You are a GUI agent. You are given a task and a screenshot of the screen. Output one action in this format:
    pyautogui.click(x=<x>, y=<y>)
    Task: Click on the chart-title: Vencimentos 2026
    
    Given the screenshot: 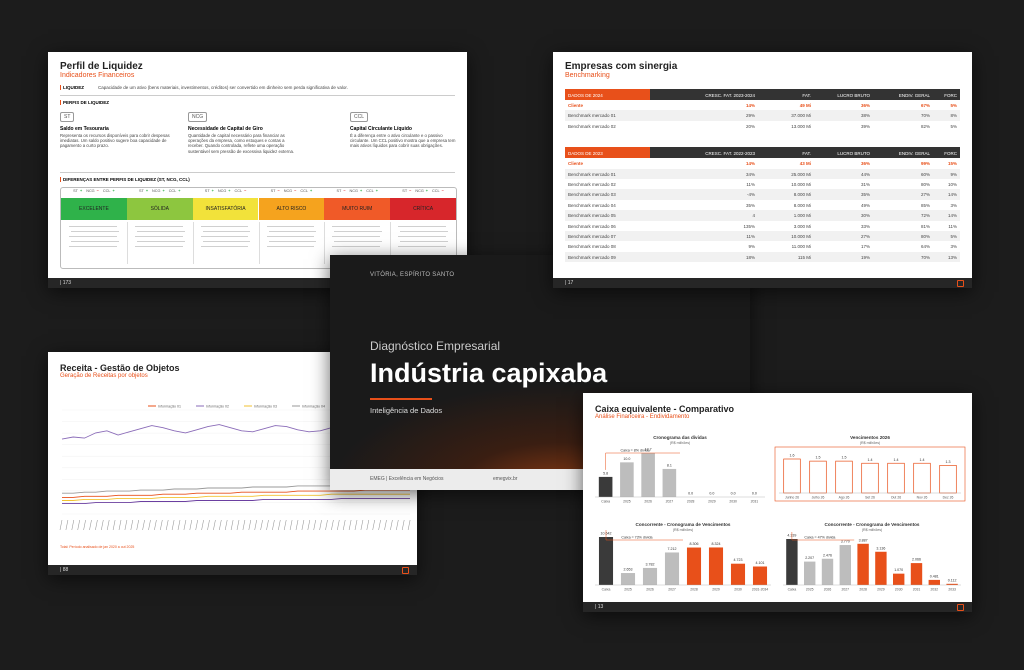 What is the action you would take?
    pyautogui.click(x=870, y=437)
    